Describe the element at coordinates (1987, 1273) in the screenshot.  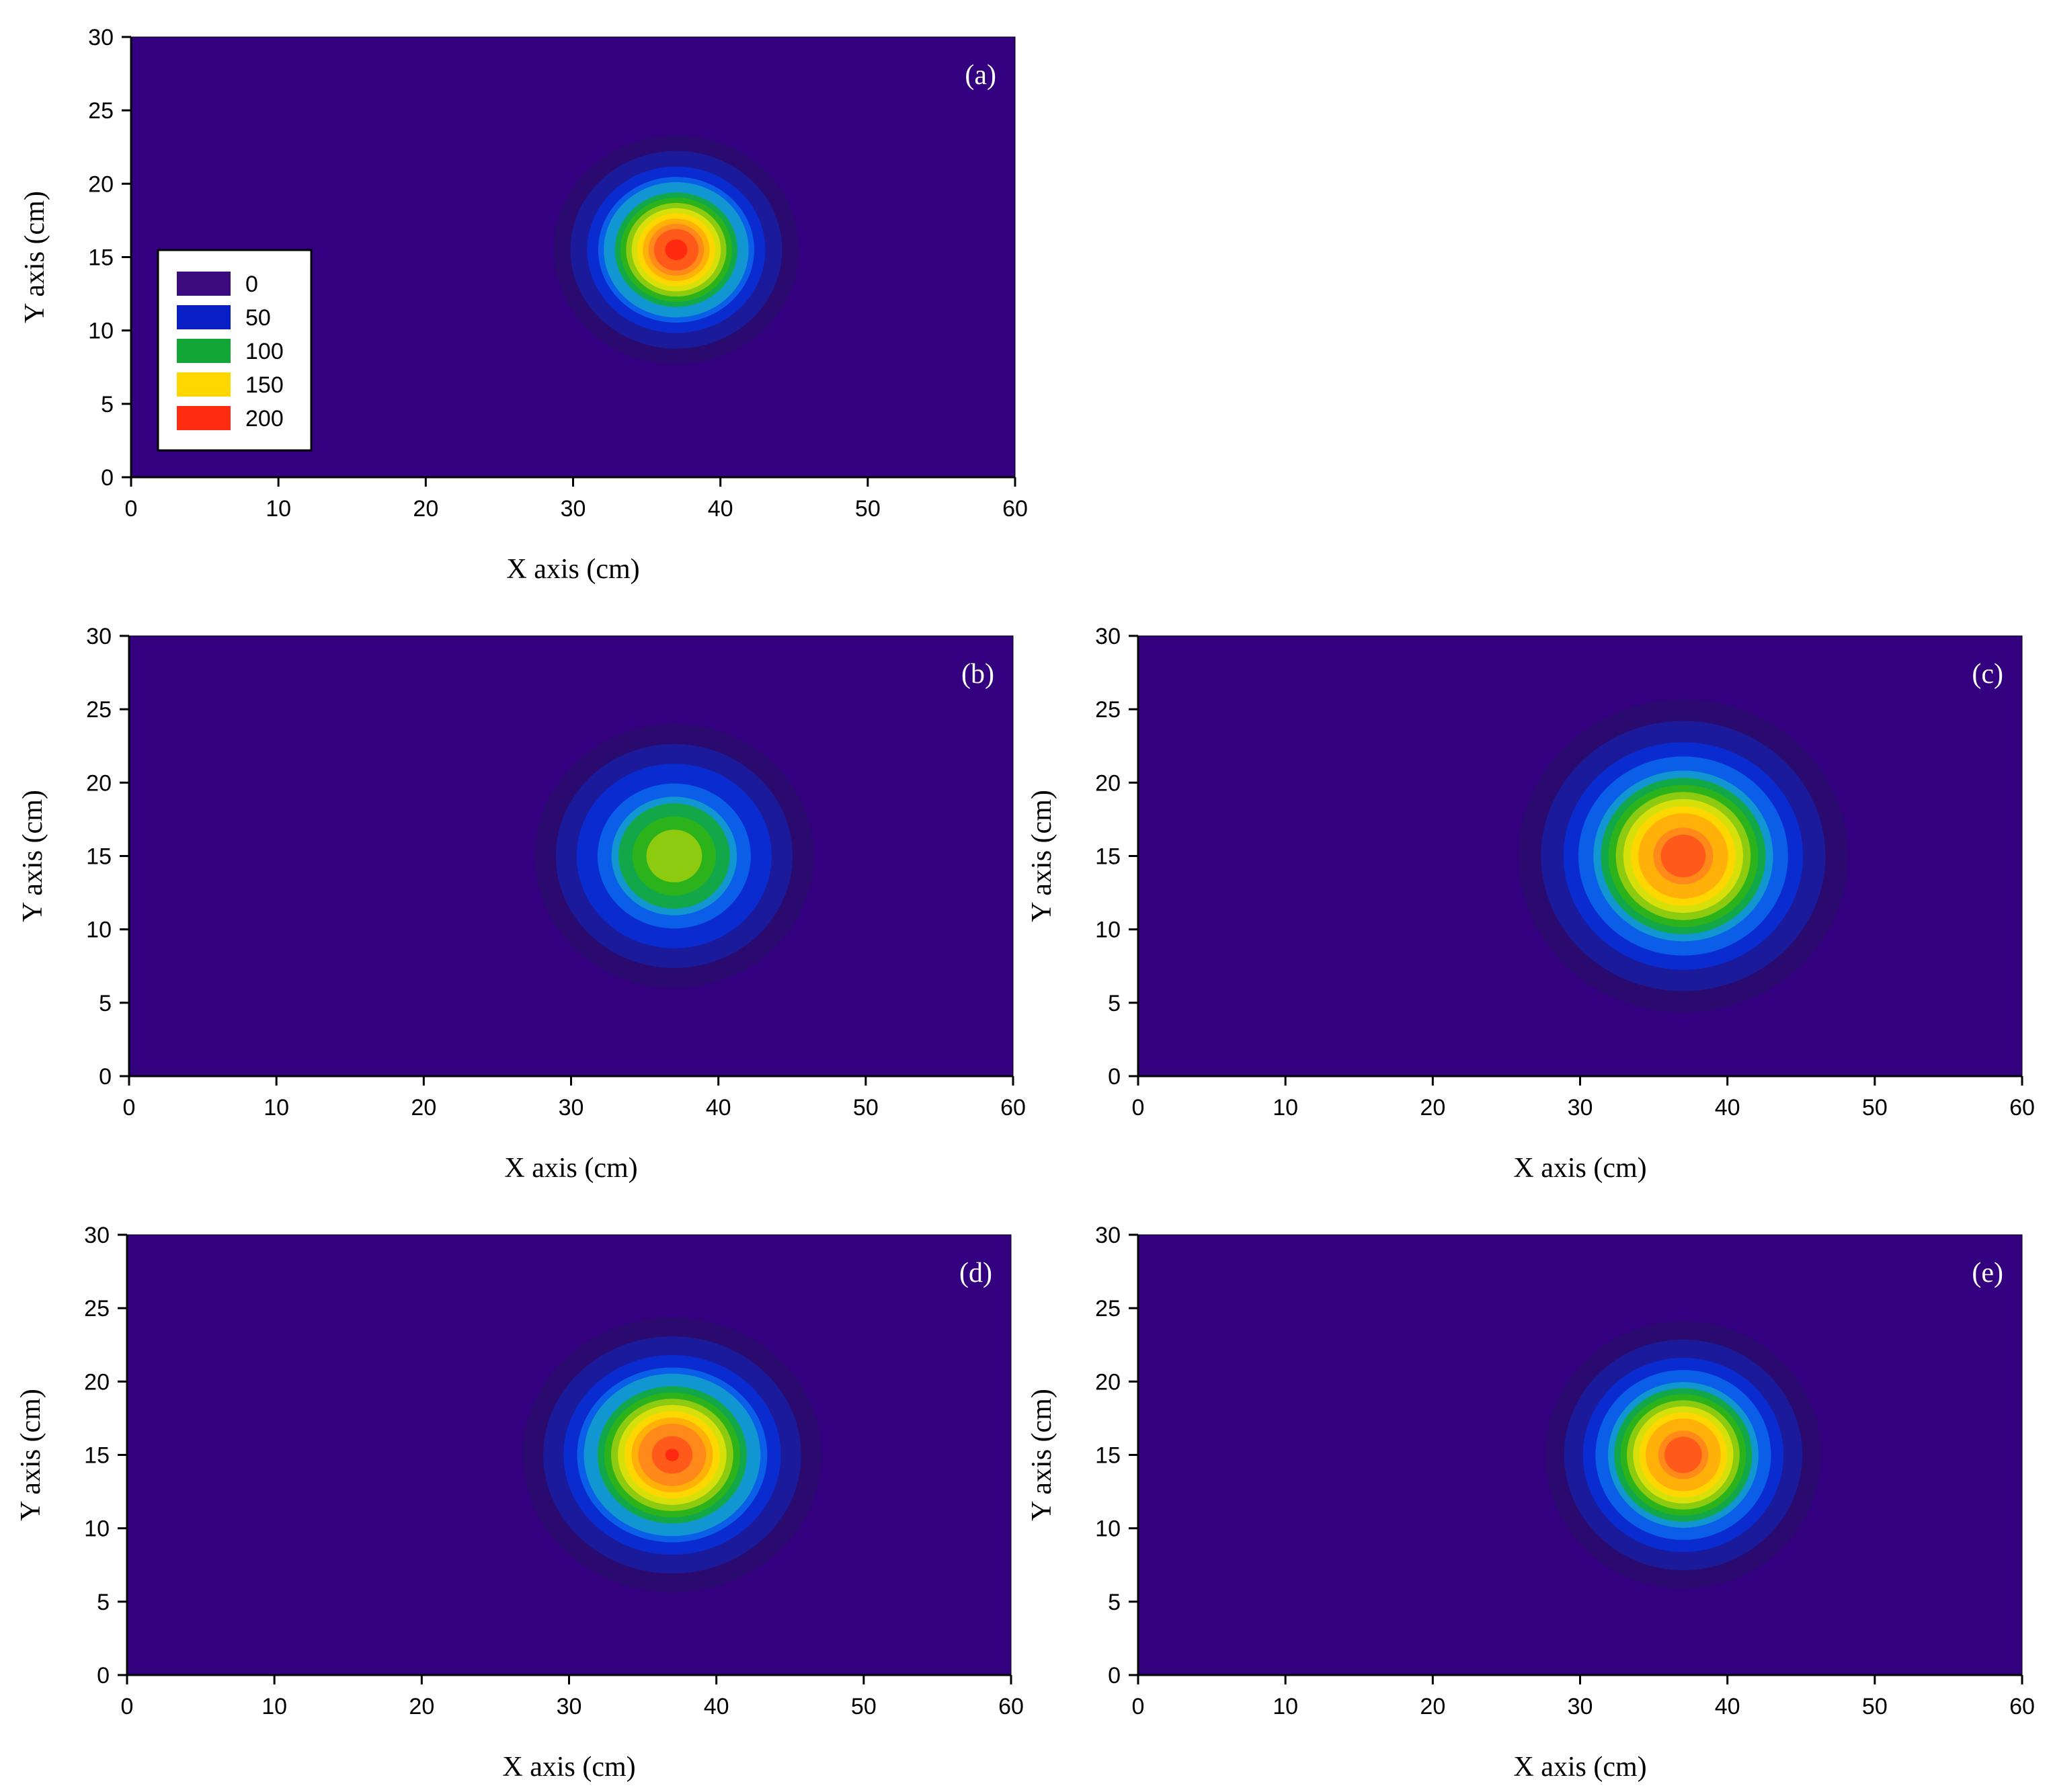
I see `panel-label: (e)` at that location.